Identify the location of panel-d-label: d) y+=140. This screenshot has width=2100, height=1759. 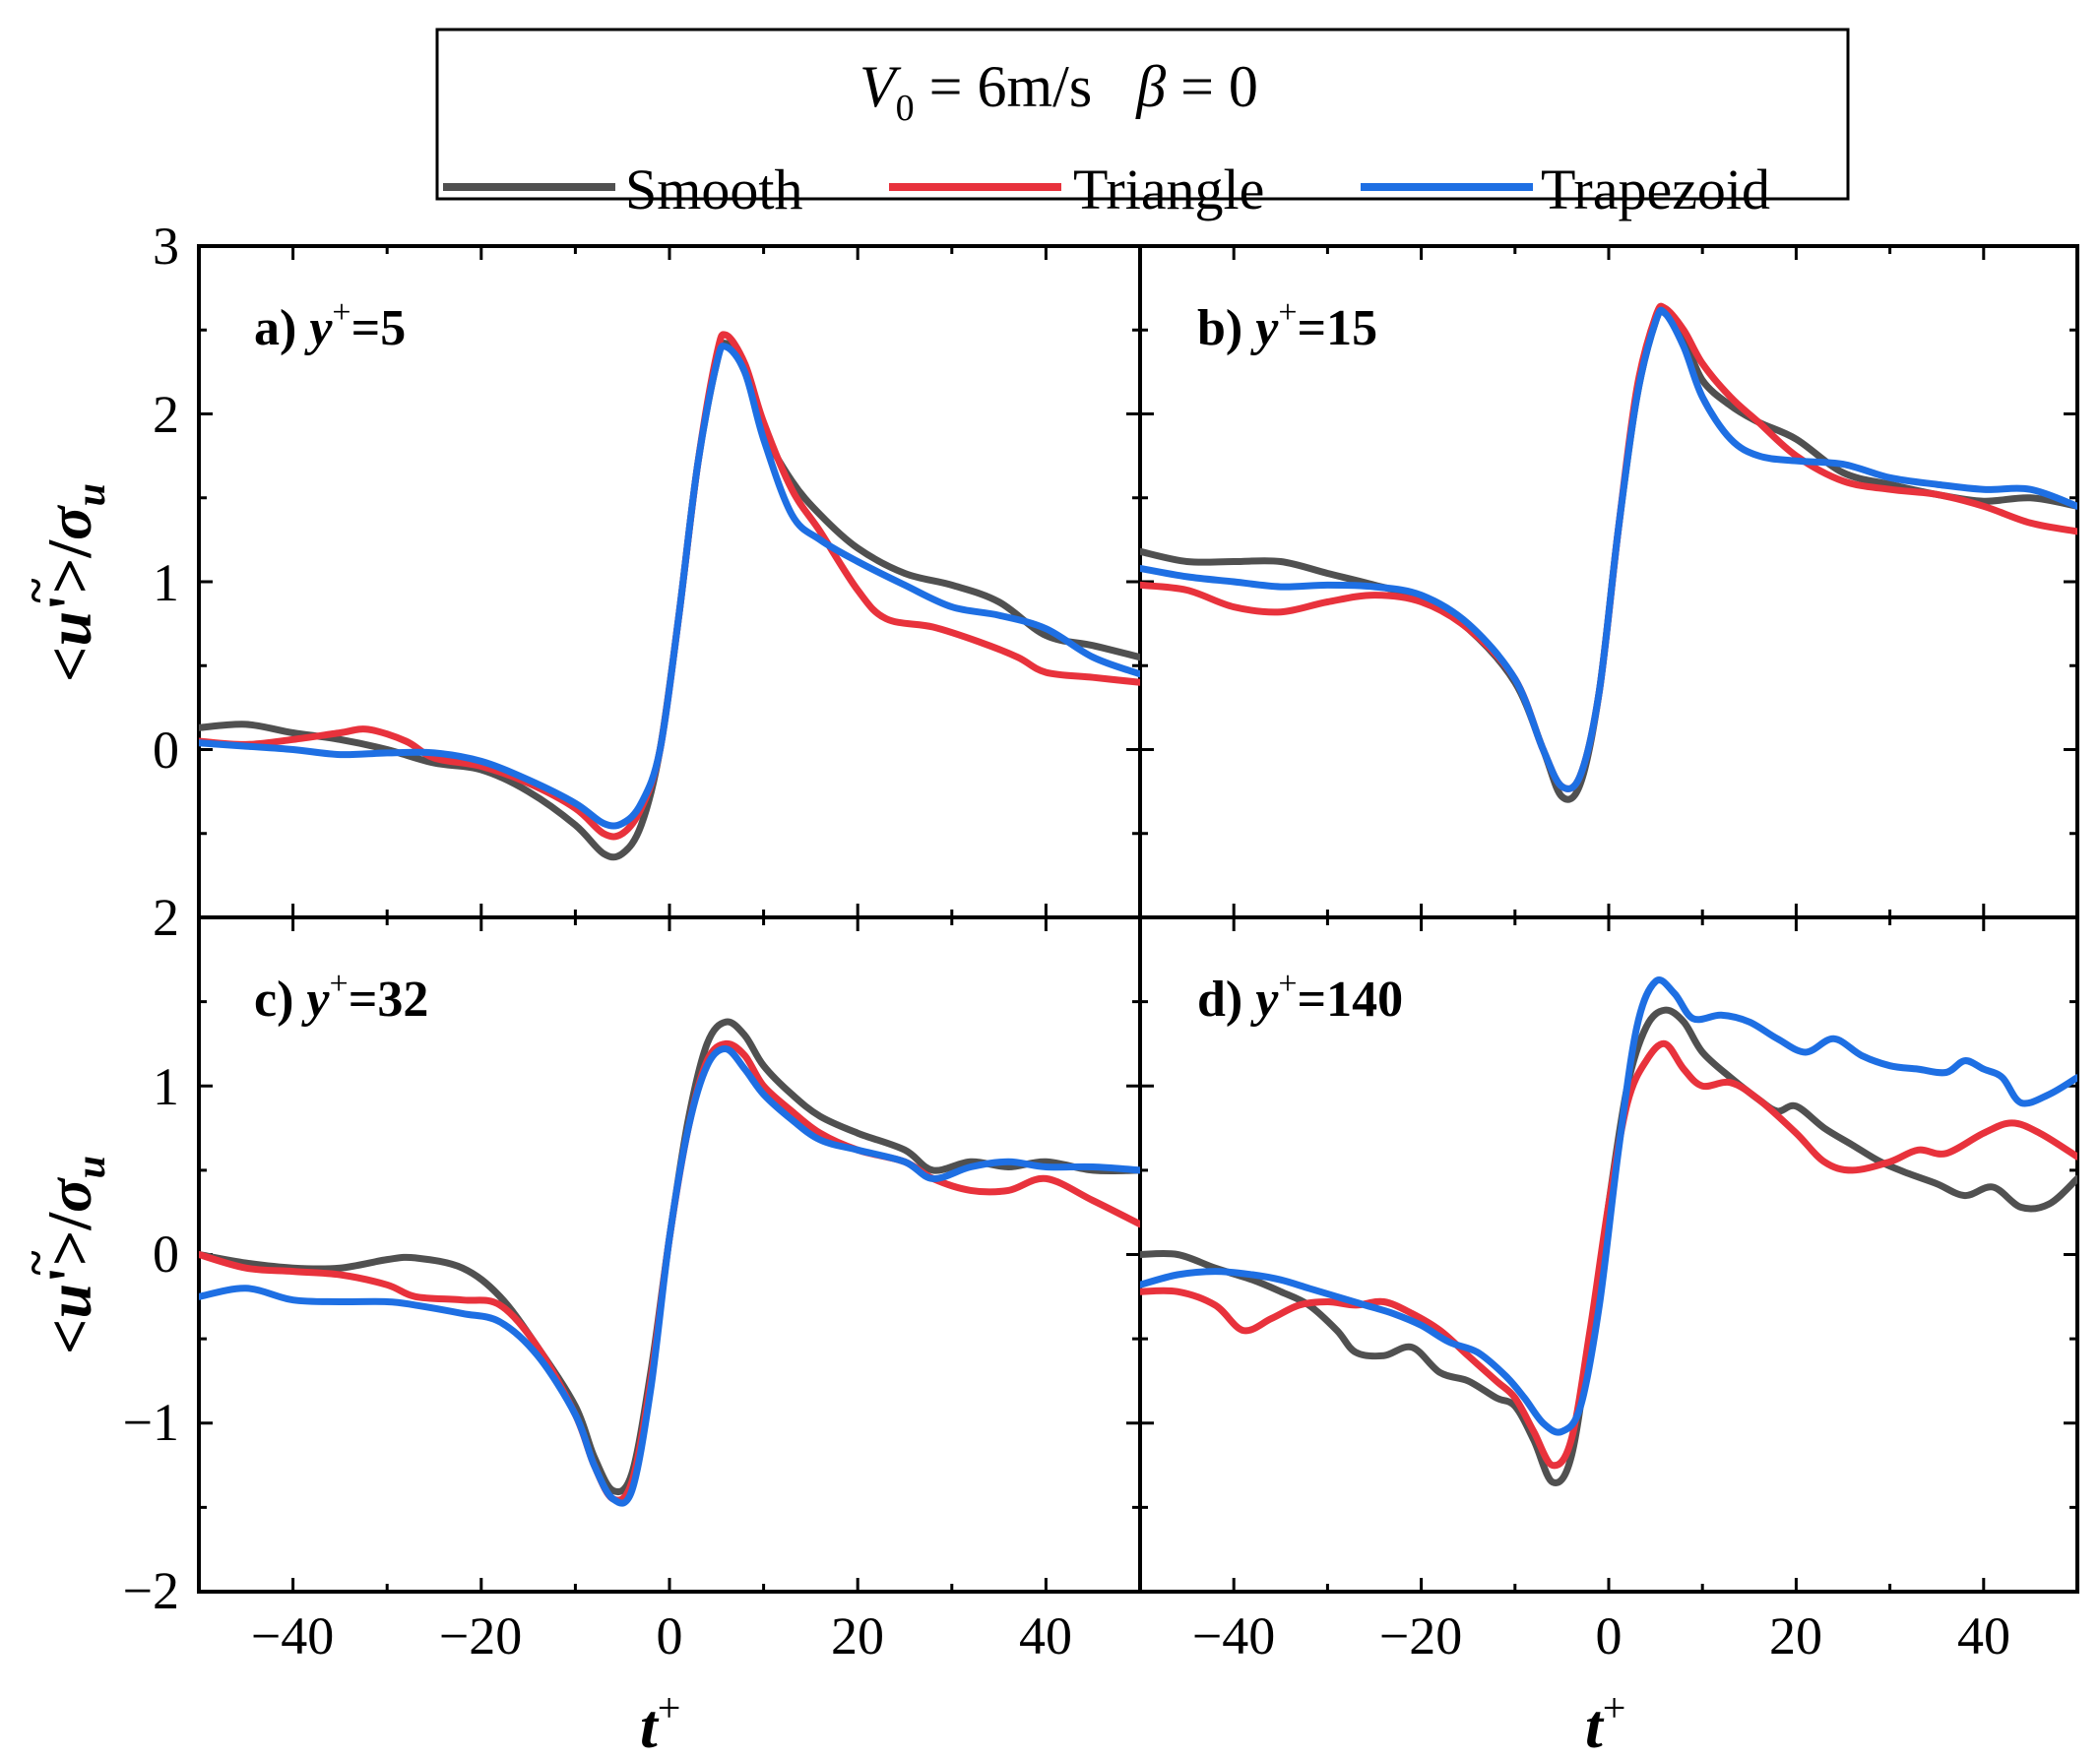
(1300, 997).